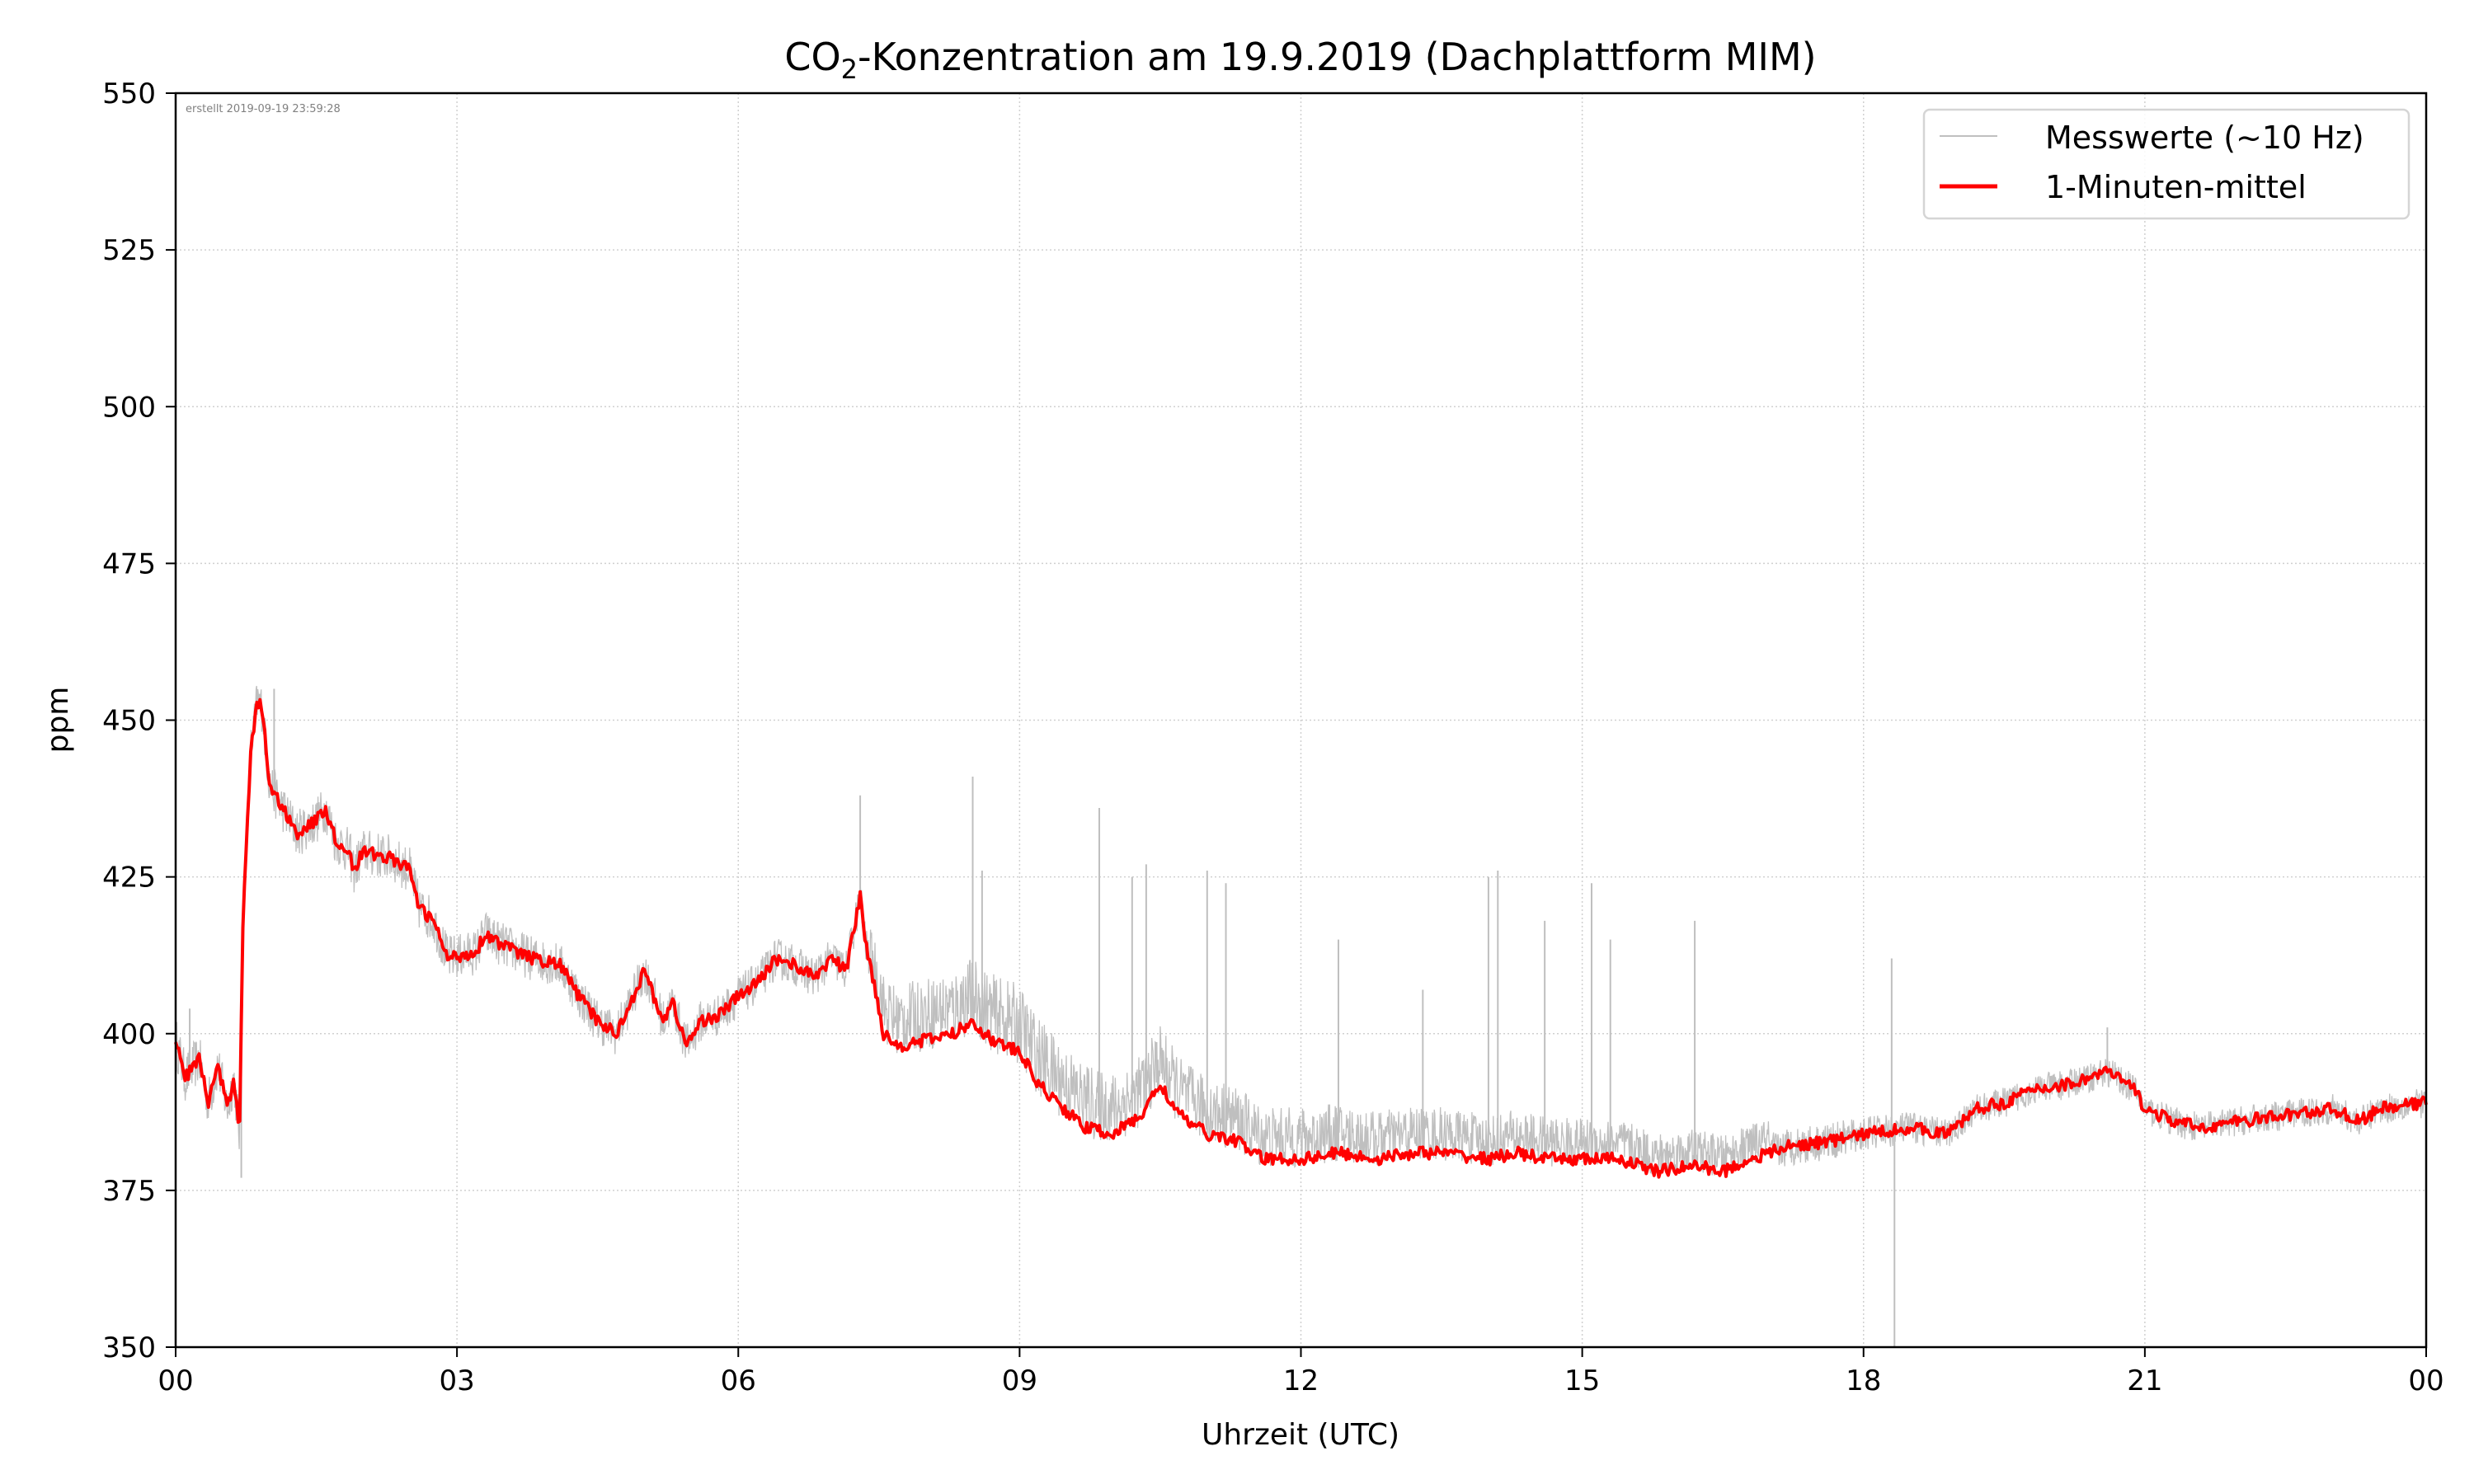 The image size is (2474, 1484). I want to click on legend-label-mean: 1-Minuten-mittel, so click(2176, 187).